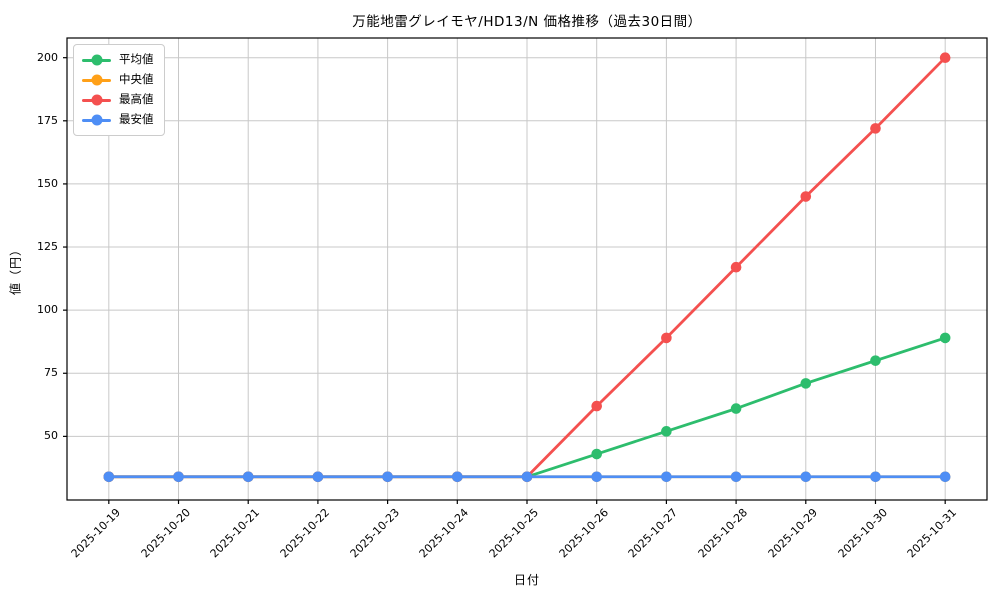 The image size is (1000, 600). Describe the element at coordinates (47, 120) in the screenshot. I see `y-tick-label: 175` at that location.